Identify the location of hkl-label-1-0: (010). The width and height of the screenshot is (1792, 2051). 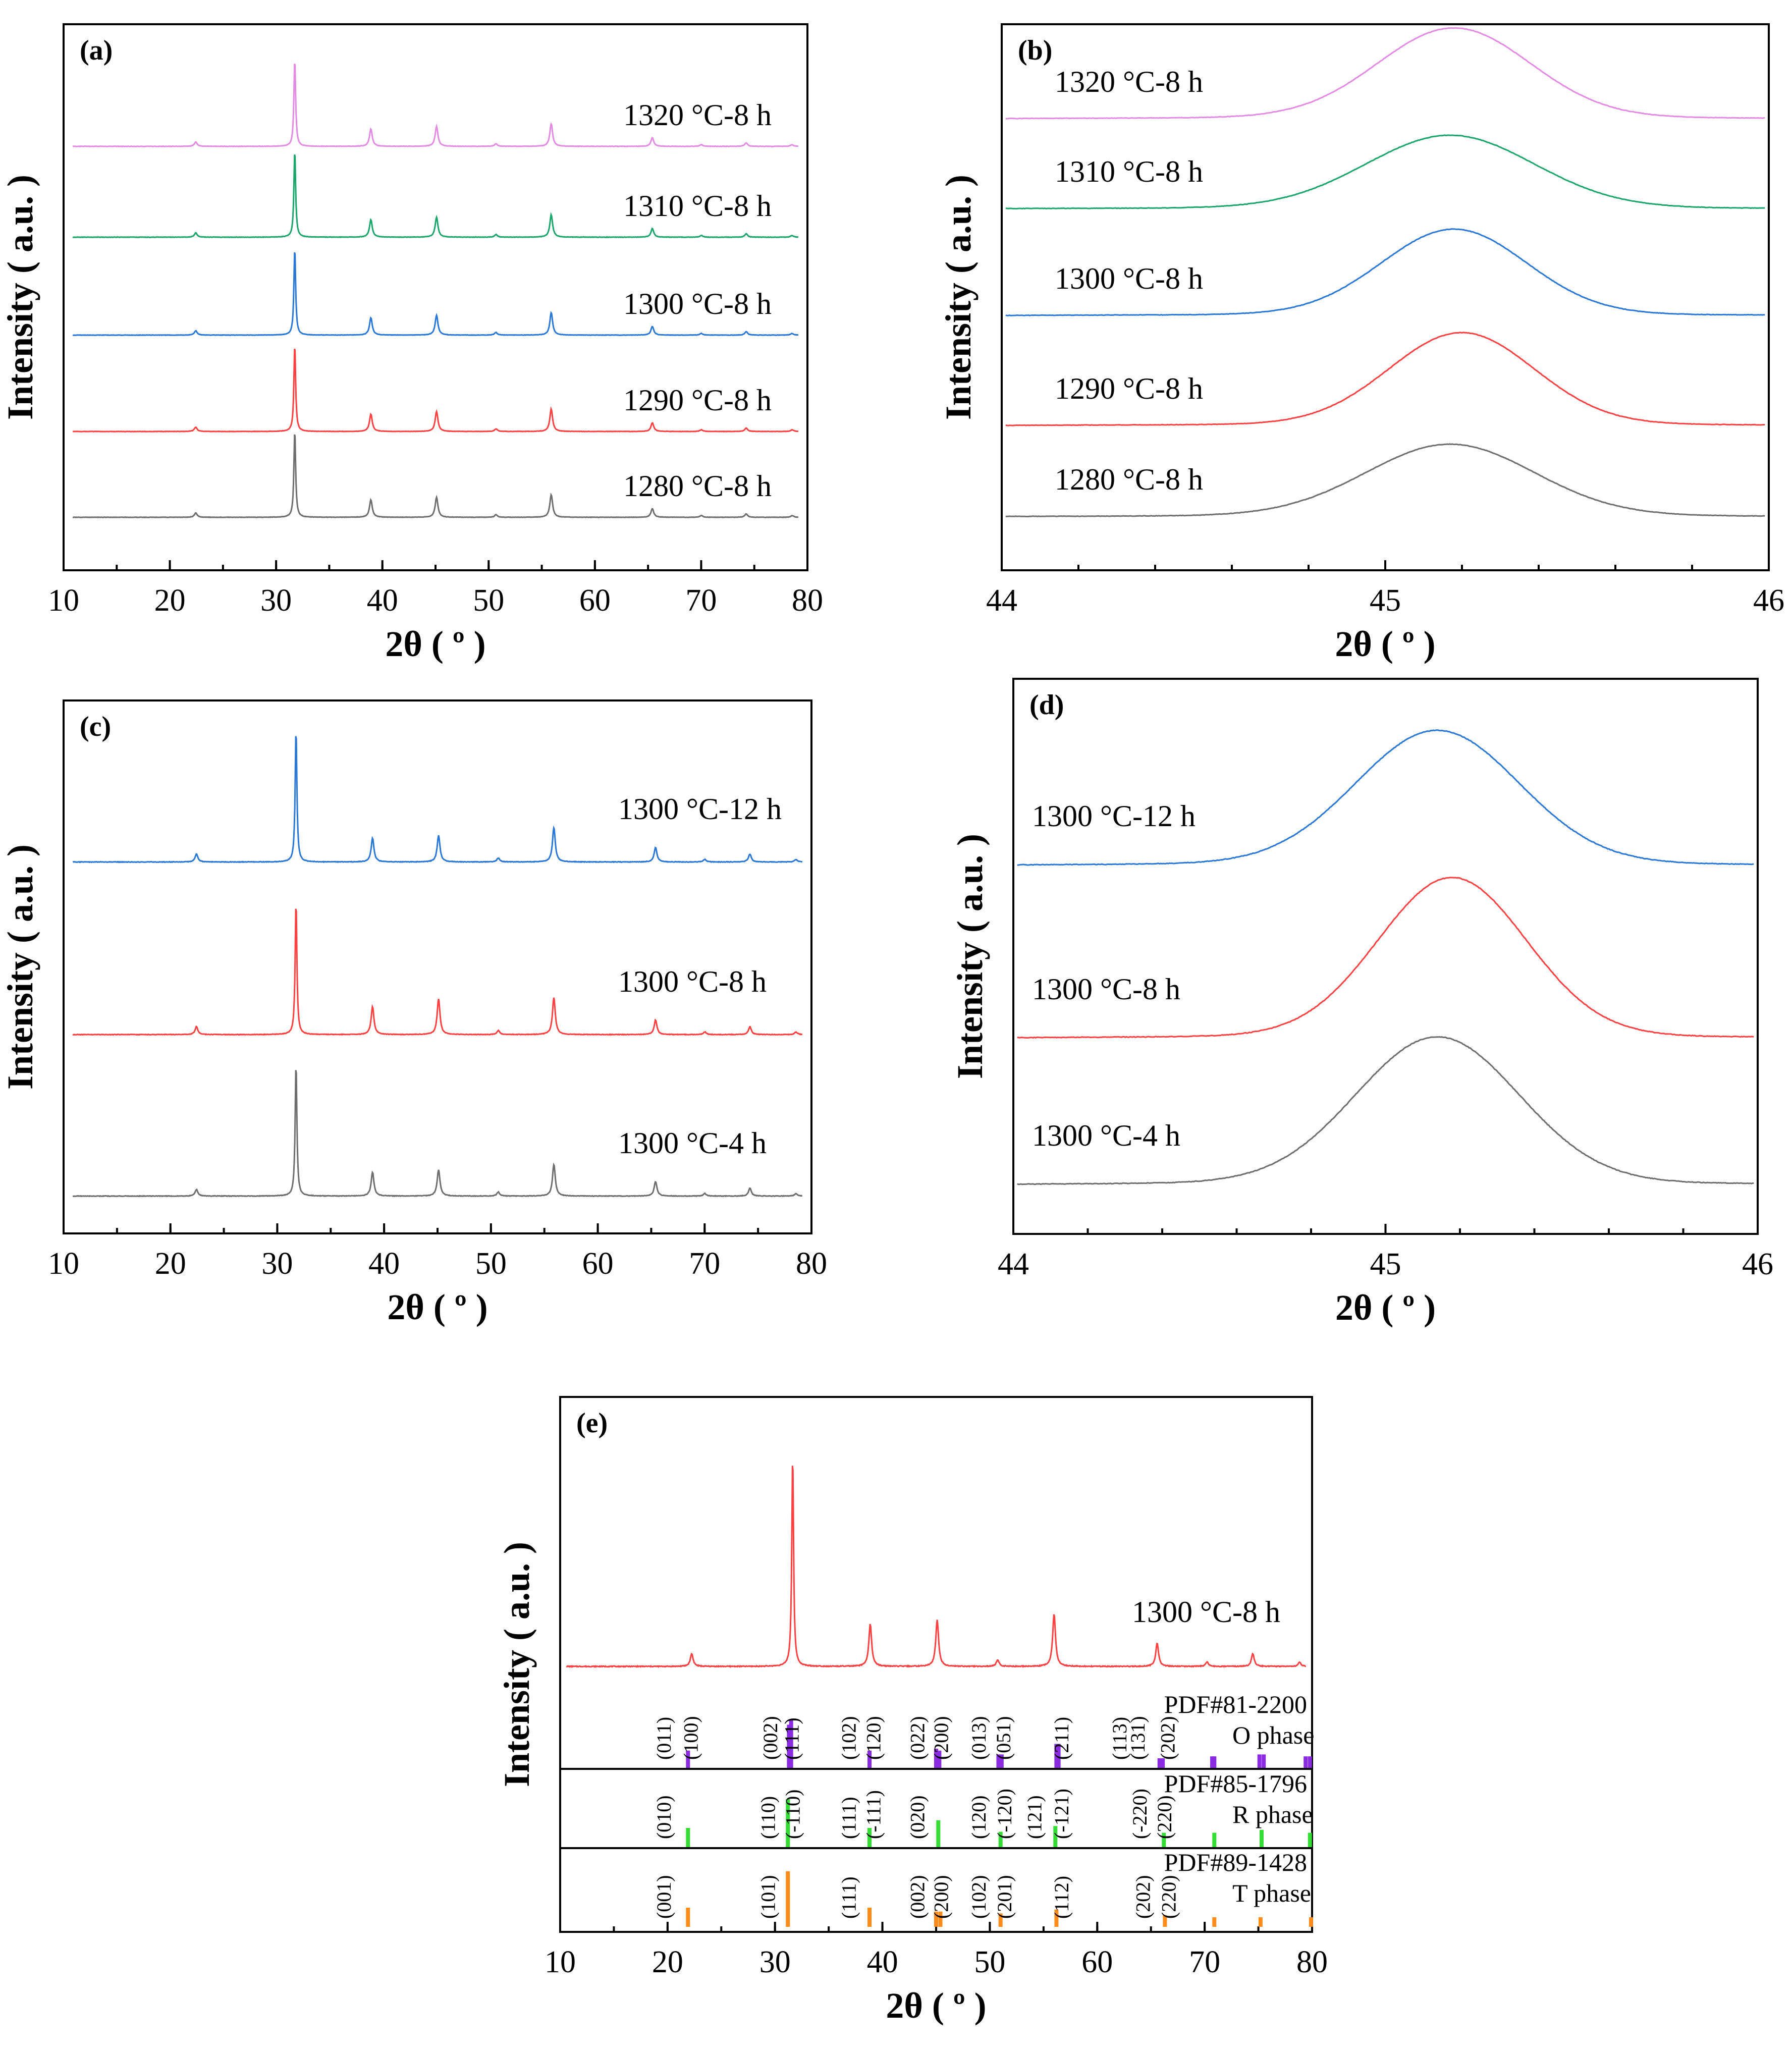
(664, 1817).